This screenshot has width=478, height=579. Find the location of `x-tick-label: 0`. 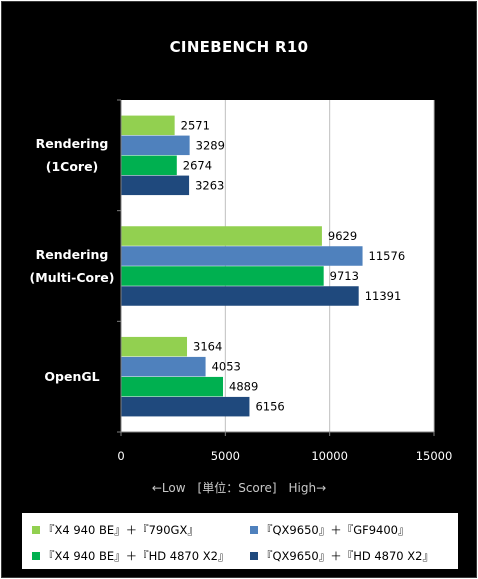

x-tick-label: 0 is located at coordinates (121, 456).